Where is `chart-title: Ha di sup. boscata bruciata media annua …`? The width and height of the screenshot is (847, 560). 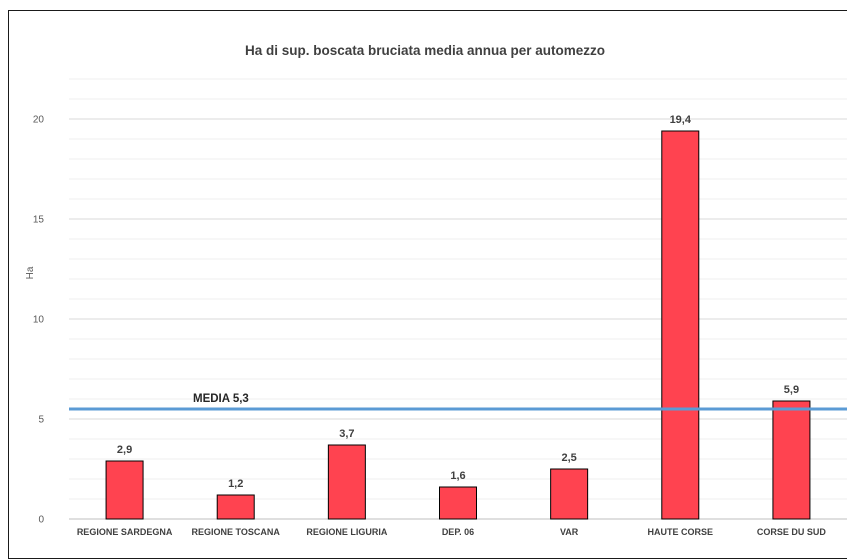 chart-title: Ha di sup. boscata bruciata media annua … is located at coordinates (425, 50).